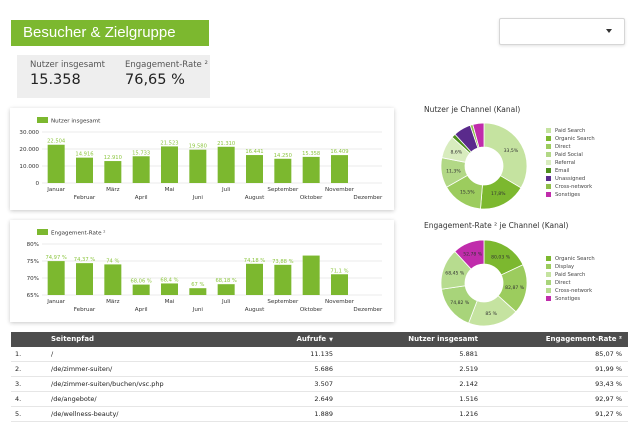  Describe the element at coordinates (33, 296) in the screenshot. I see `y-tick-label: 65%` at that location.